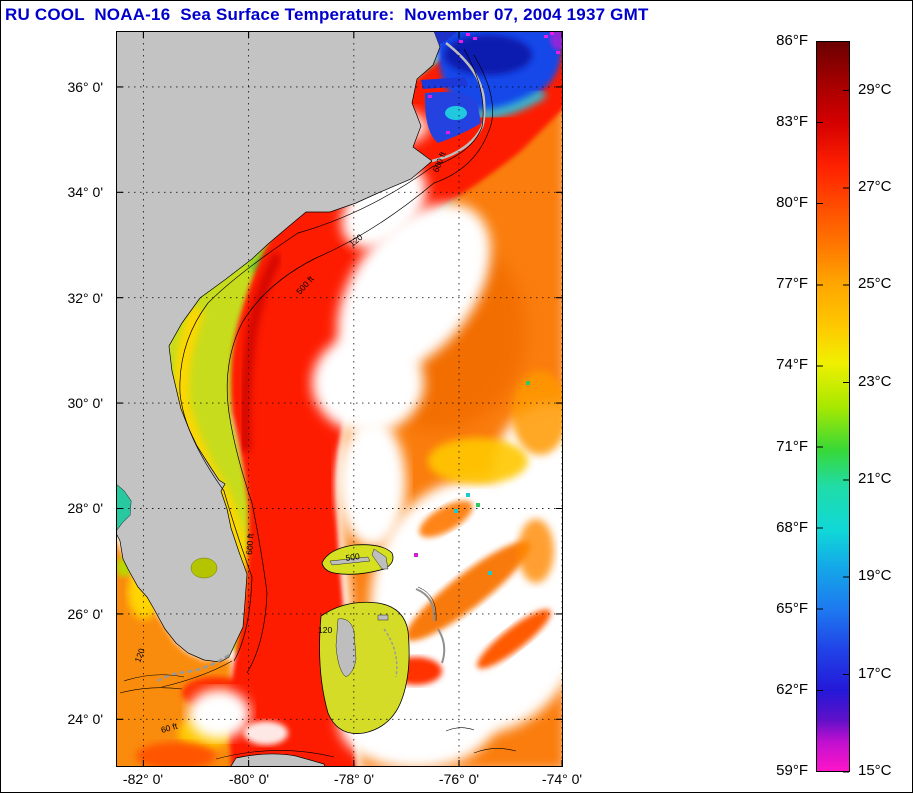 Image resolution: width=913 pixels, height=793 pixels. Describe the element at coordinates (792, 121) in the screenshot. I see `colorbar-f-label: 83°F` at that location.